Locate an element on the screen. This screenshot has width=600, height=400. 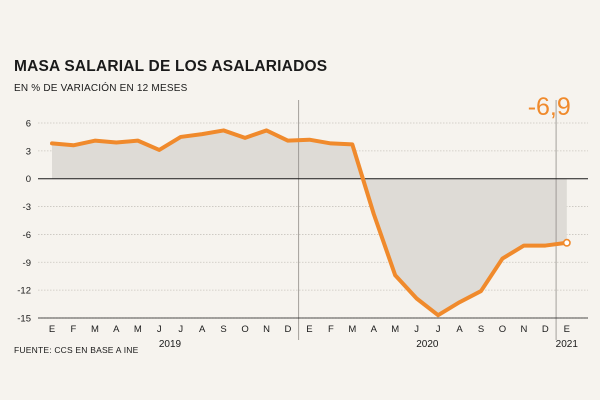
chart-subtitle: EN % DE VARIACIÓN EN 12 MESES is located at coordinates (101, 88).